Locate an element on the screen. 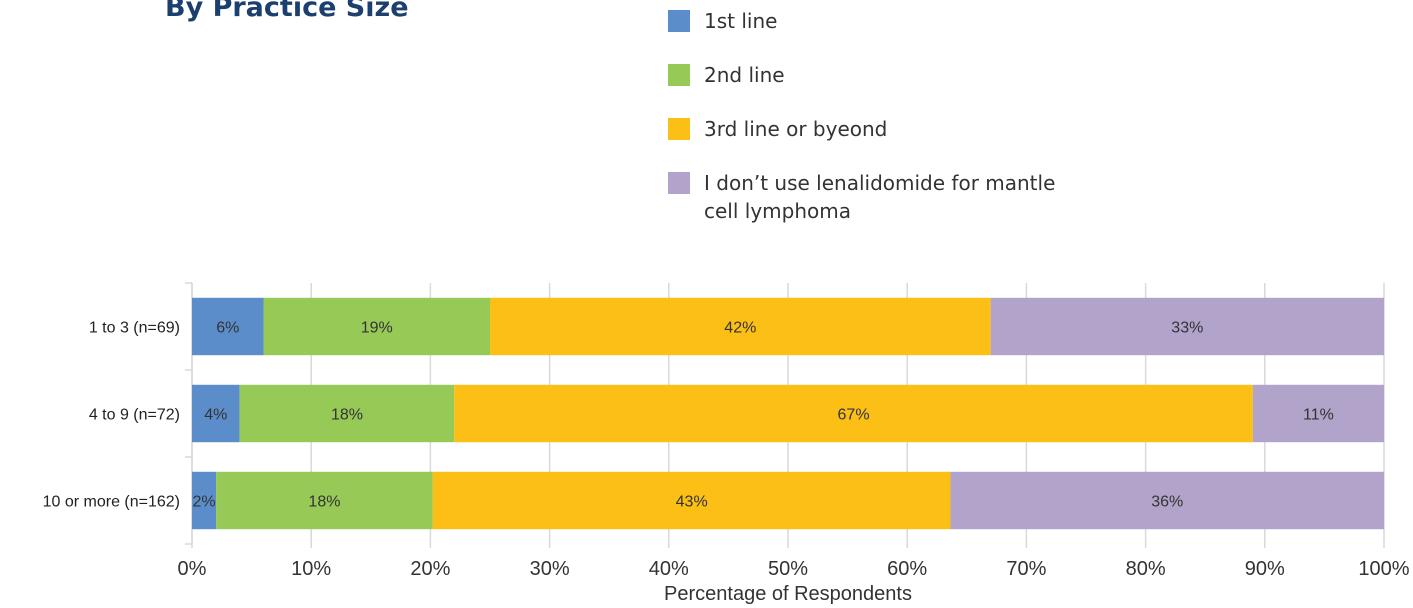  data-label: 67% is located at coordinates (854, 415).